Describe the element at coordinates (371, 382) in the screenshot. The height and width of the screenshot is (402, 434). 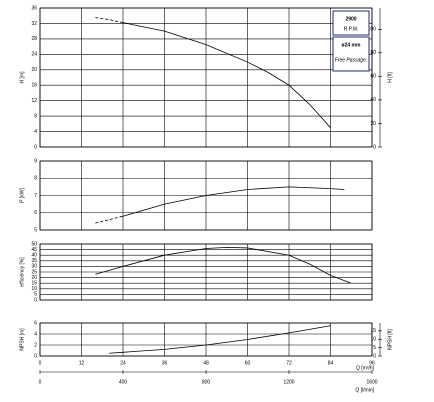
I see `x2-tick-label: 1600` at that location.